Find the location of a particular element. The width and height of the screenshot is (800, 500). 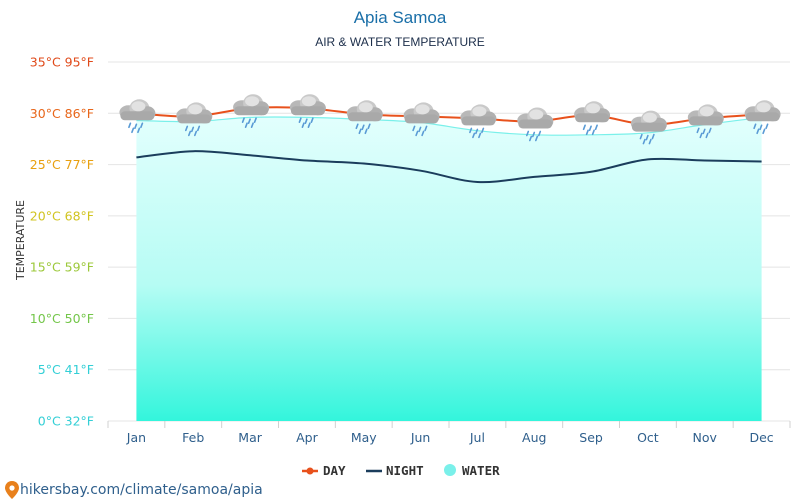

y-tick-label: 35°C 95°F is located at coordinates (62, 62).